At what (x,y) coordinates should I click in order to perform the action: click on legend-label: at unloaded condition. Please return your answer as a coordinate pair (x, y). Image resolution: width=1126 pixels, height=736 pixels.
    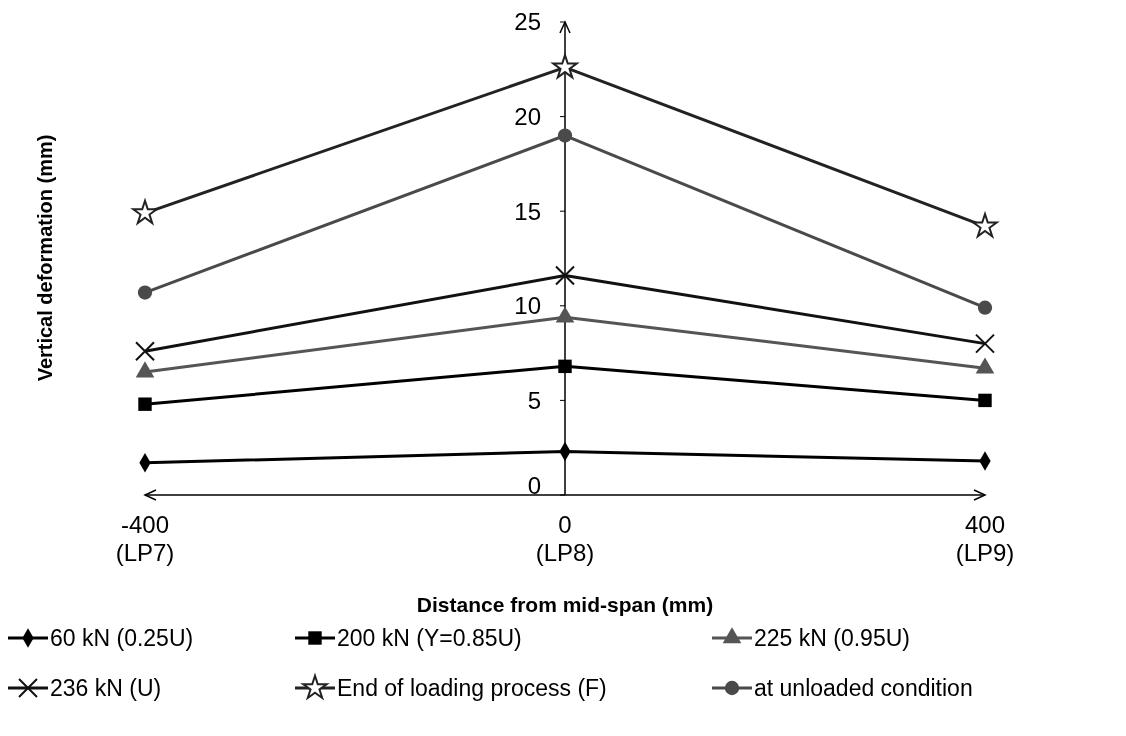
    Looking at the image, I should click on (863, 688).